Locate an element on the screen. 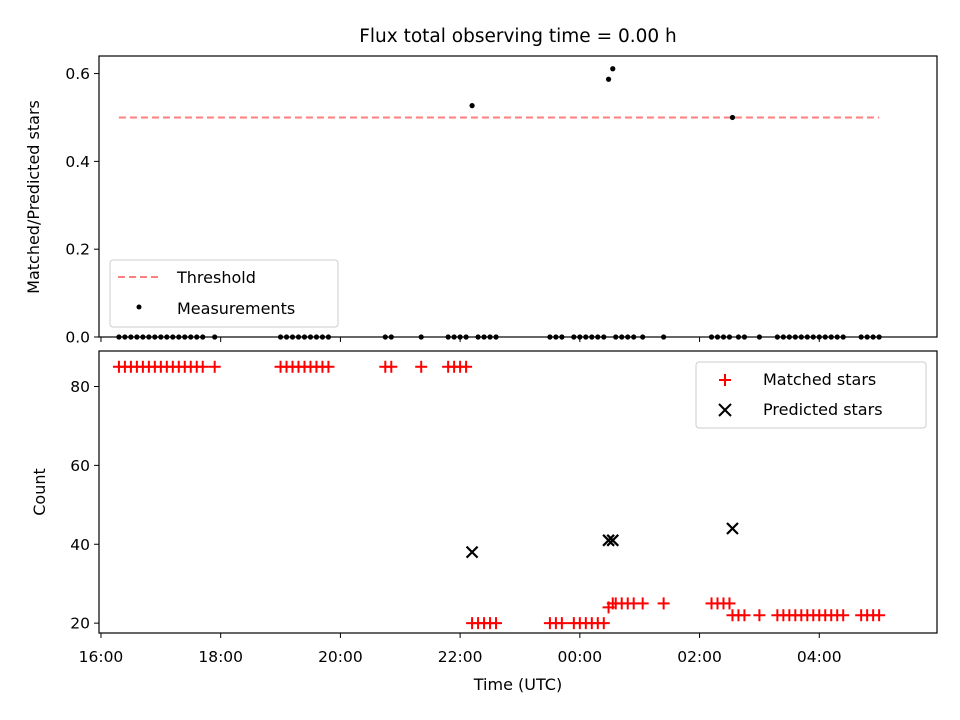 The height and width of the screenshot is (720, 960). bottom-legend-box is located at coordinates (811, 395).